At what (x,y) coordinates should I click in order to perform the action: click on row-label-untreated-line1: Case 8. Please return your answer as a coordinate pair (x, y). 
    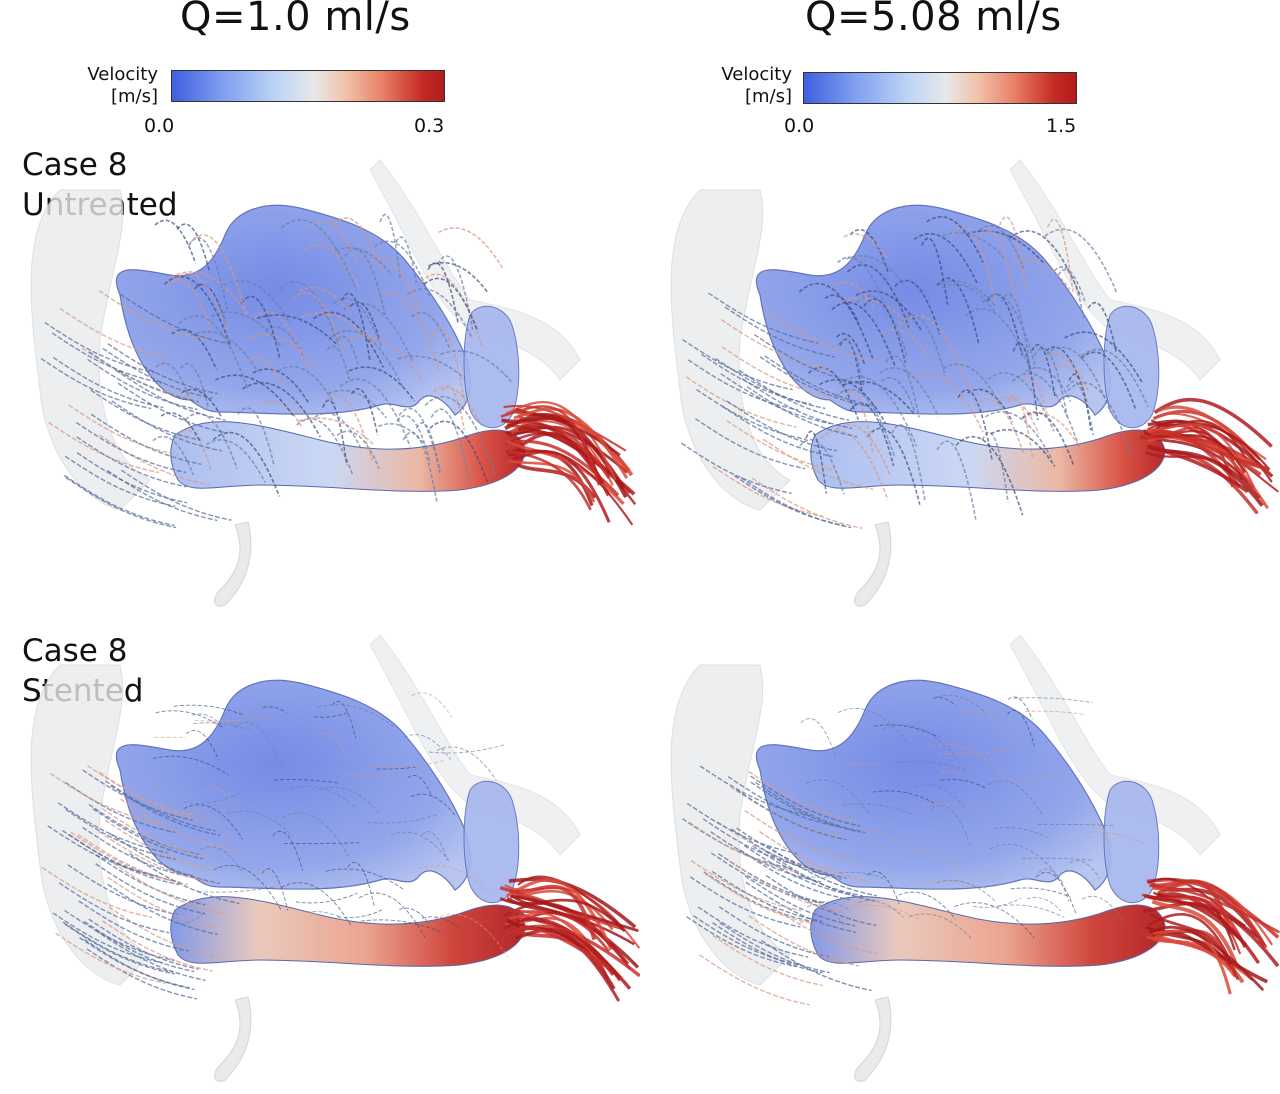
    Looking at the image, I should click on (75, 165).